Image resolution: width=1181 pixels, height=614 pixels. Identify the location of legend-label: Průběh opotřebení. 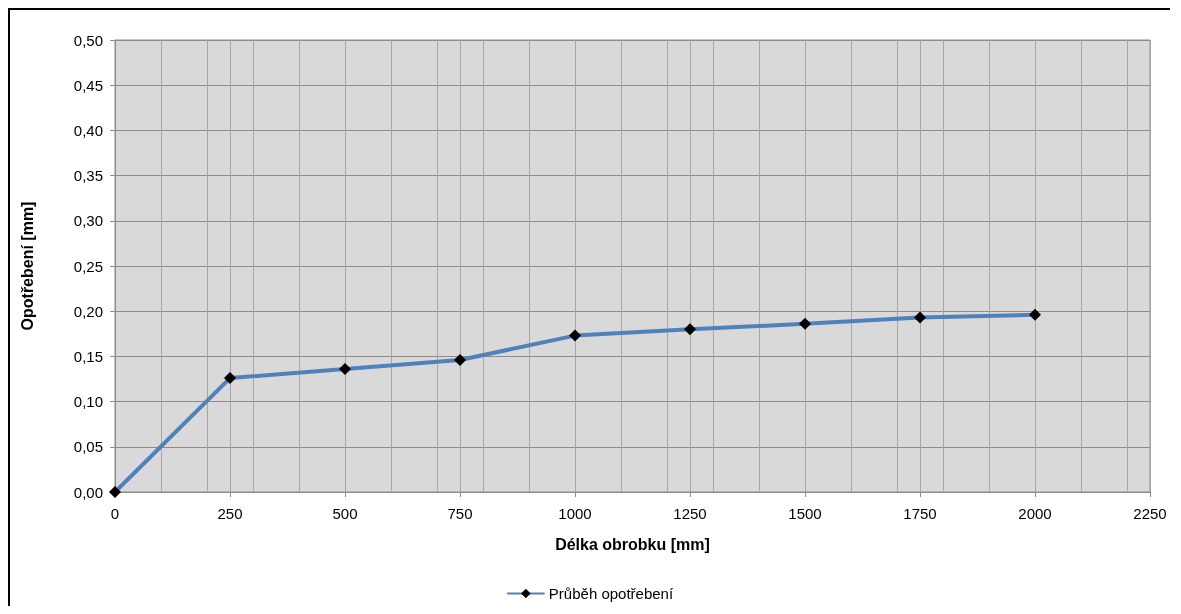
(611, 593).